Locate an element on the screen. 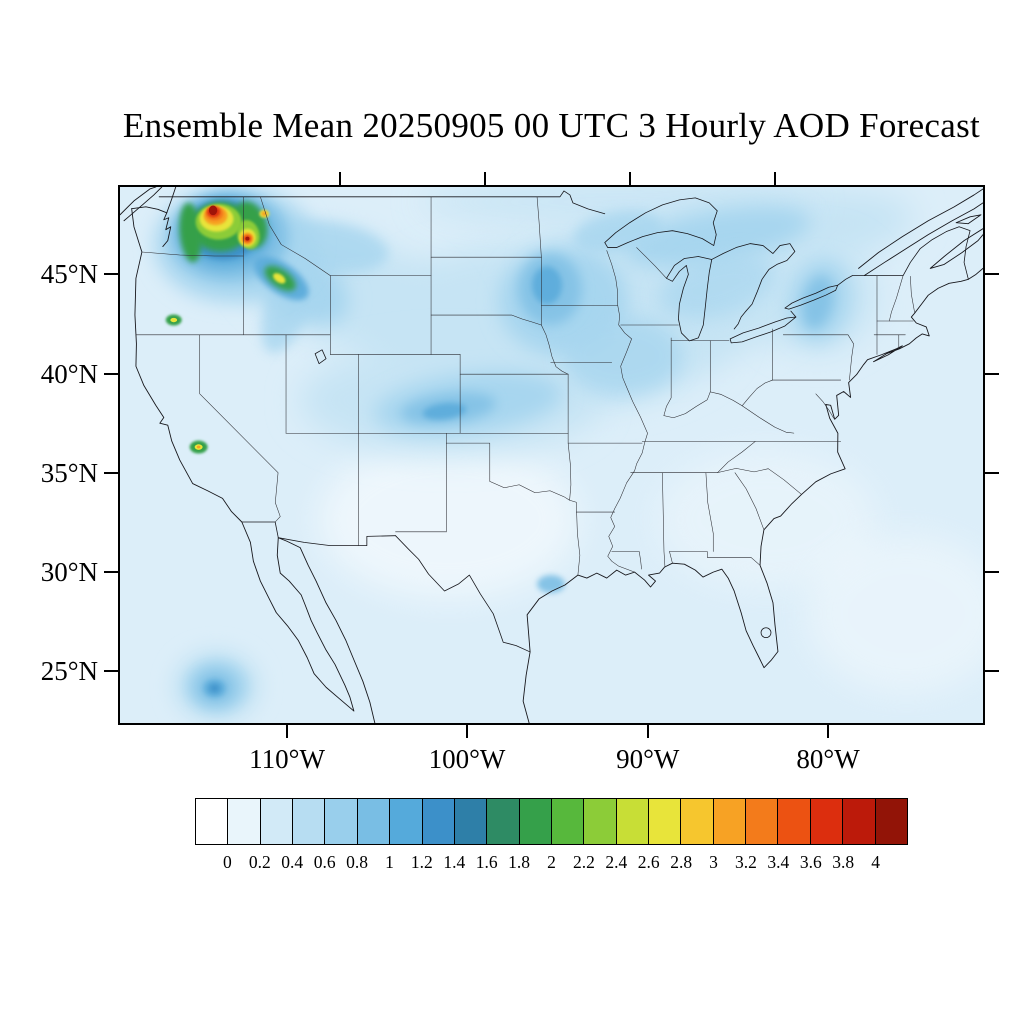 Image resolution: width=1024 pixels, height=1024 pixels. x-axis-label: 110°W is located at coordinates (287, 759).